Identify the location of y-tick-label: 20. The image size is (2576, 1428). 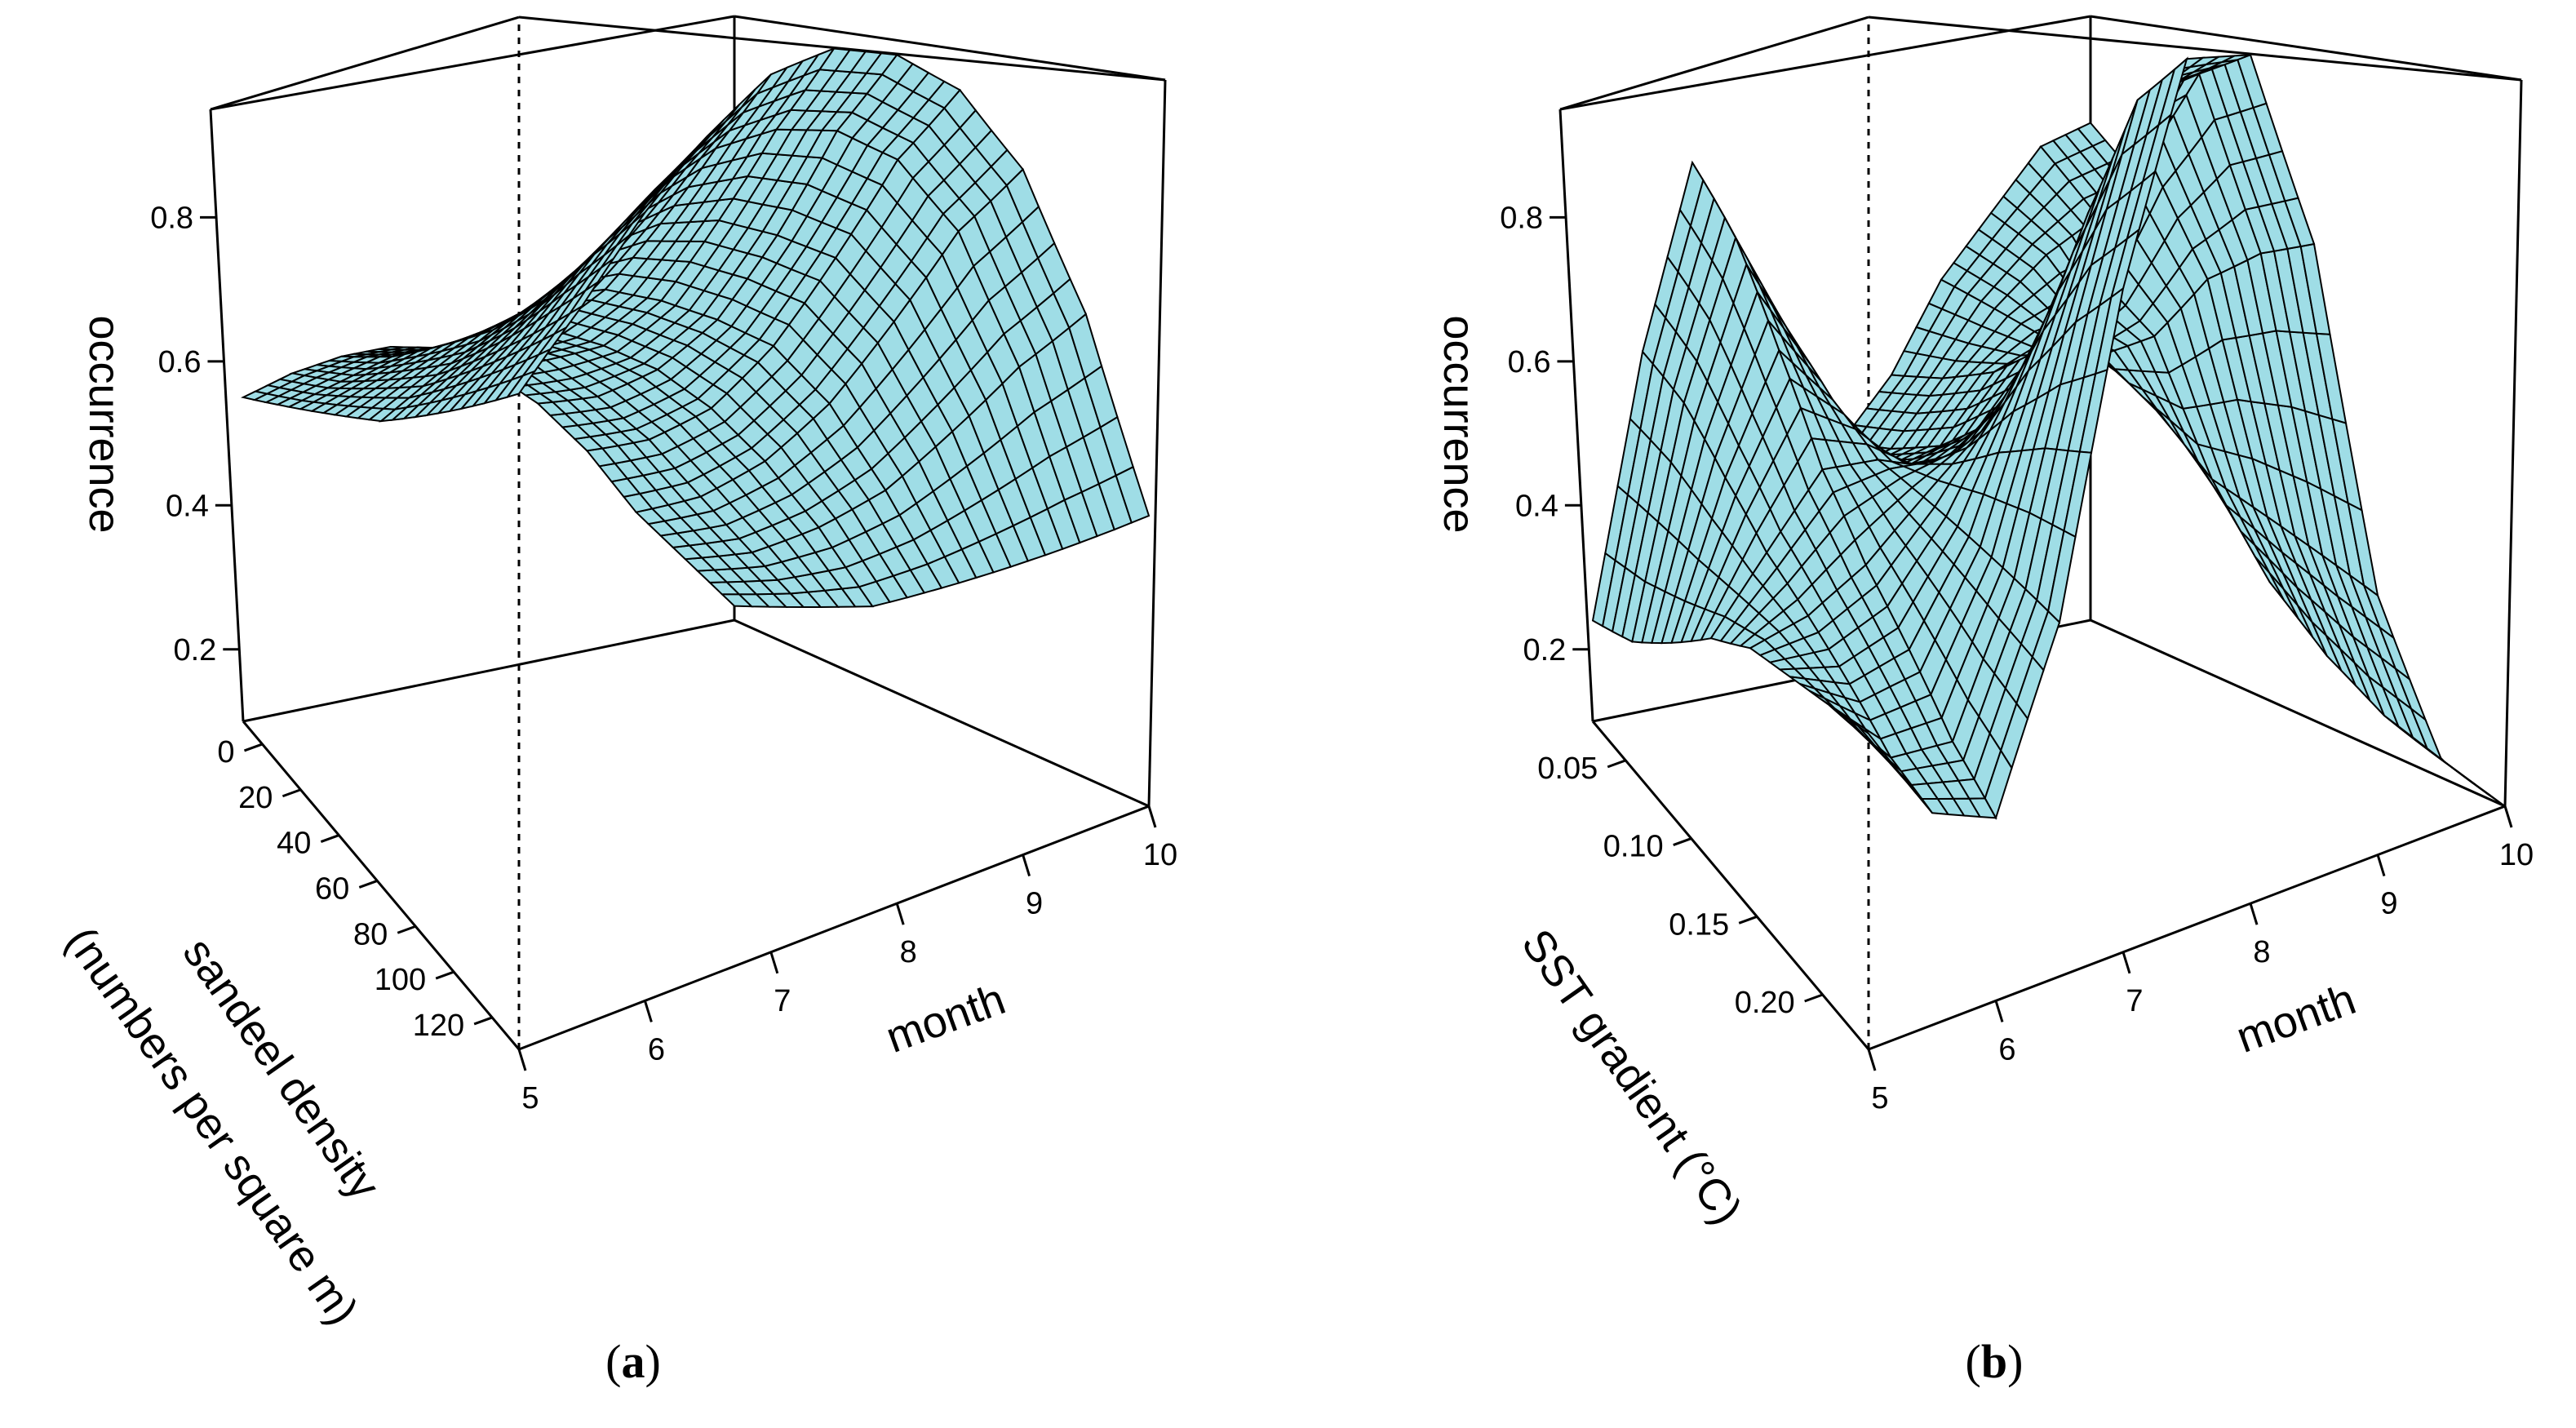
(255, 798).